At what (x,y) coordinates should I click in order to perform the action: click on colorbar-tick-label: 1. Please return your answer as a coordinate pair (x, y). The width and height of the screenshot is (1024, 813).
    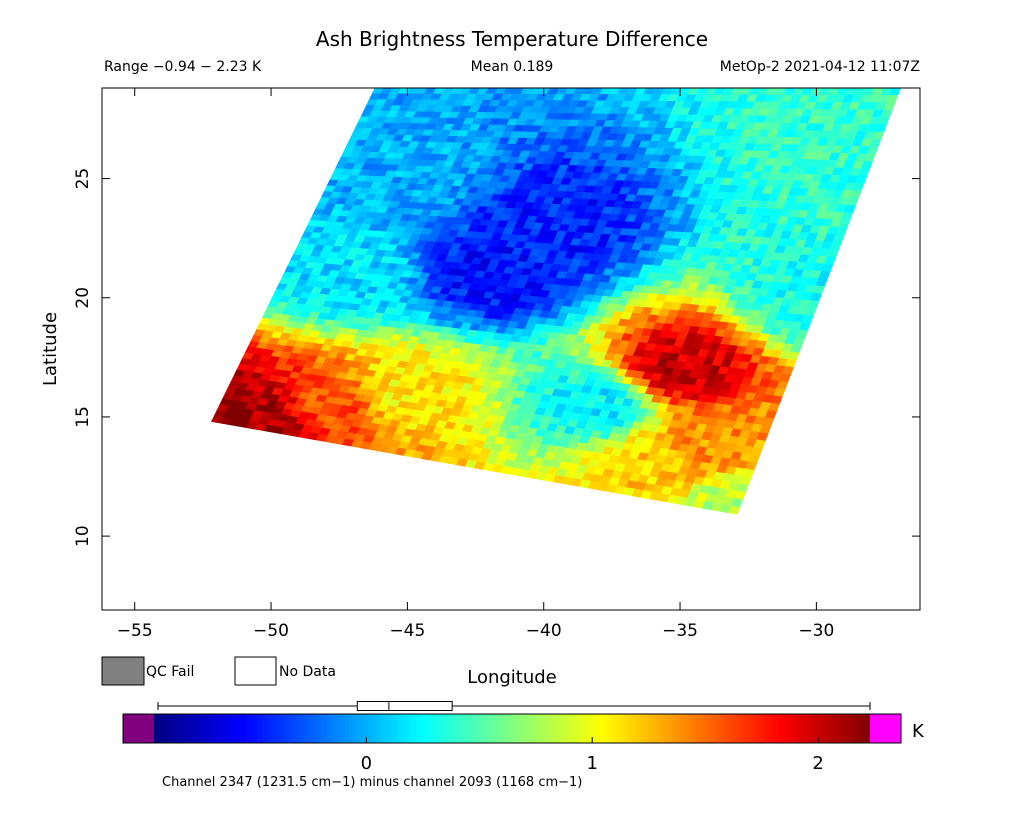
    Looking at the image, I should click on (591, 763).